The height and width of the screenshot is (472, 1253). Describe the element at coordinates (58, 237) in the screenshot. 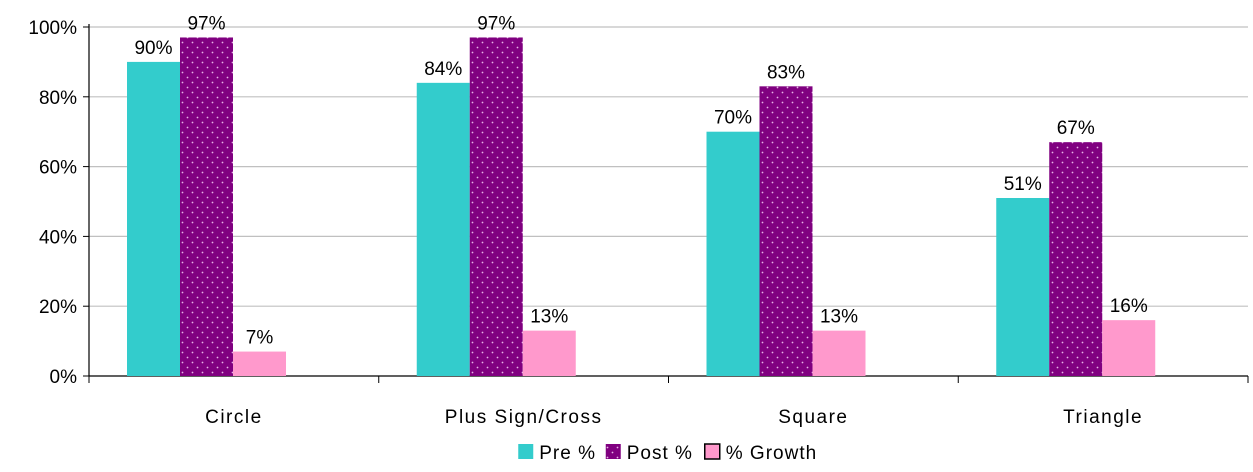

I see `y-tick-label: 40%` at that location.